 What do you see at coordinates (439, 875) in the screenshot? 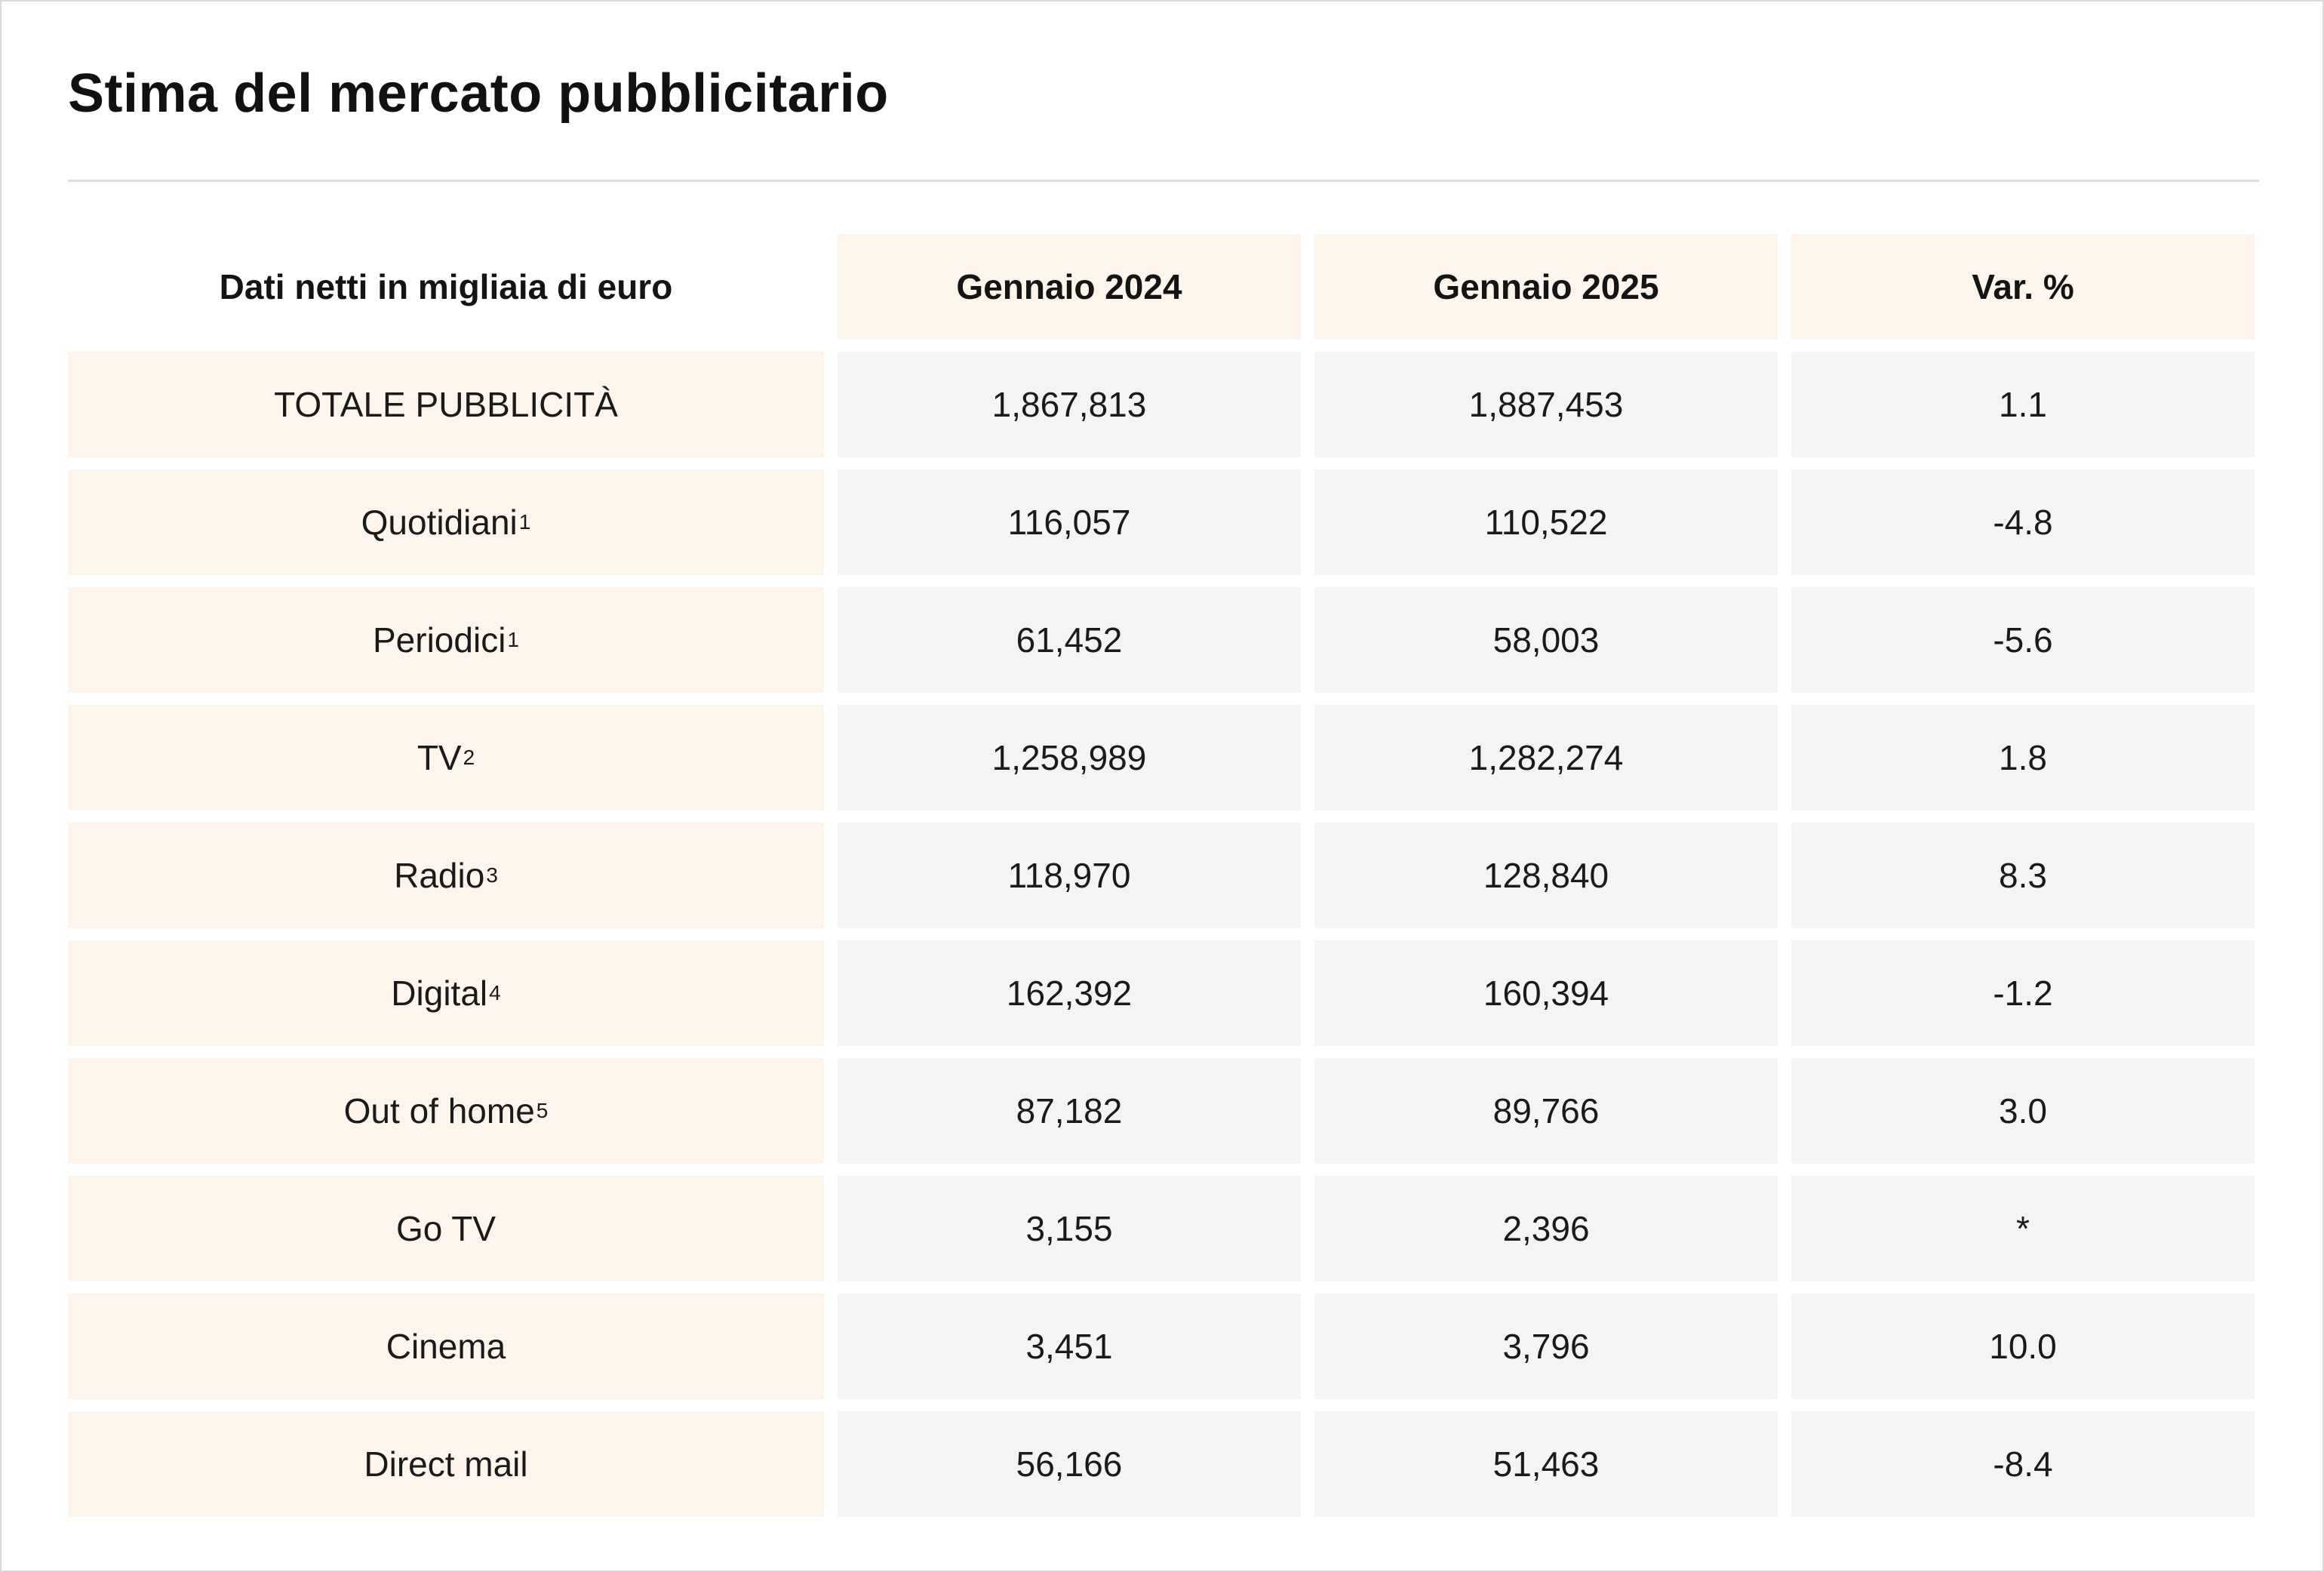
I see `row-label-text: Radio` at bounding box center [439, 875].